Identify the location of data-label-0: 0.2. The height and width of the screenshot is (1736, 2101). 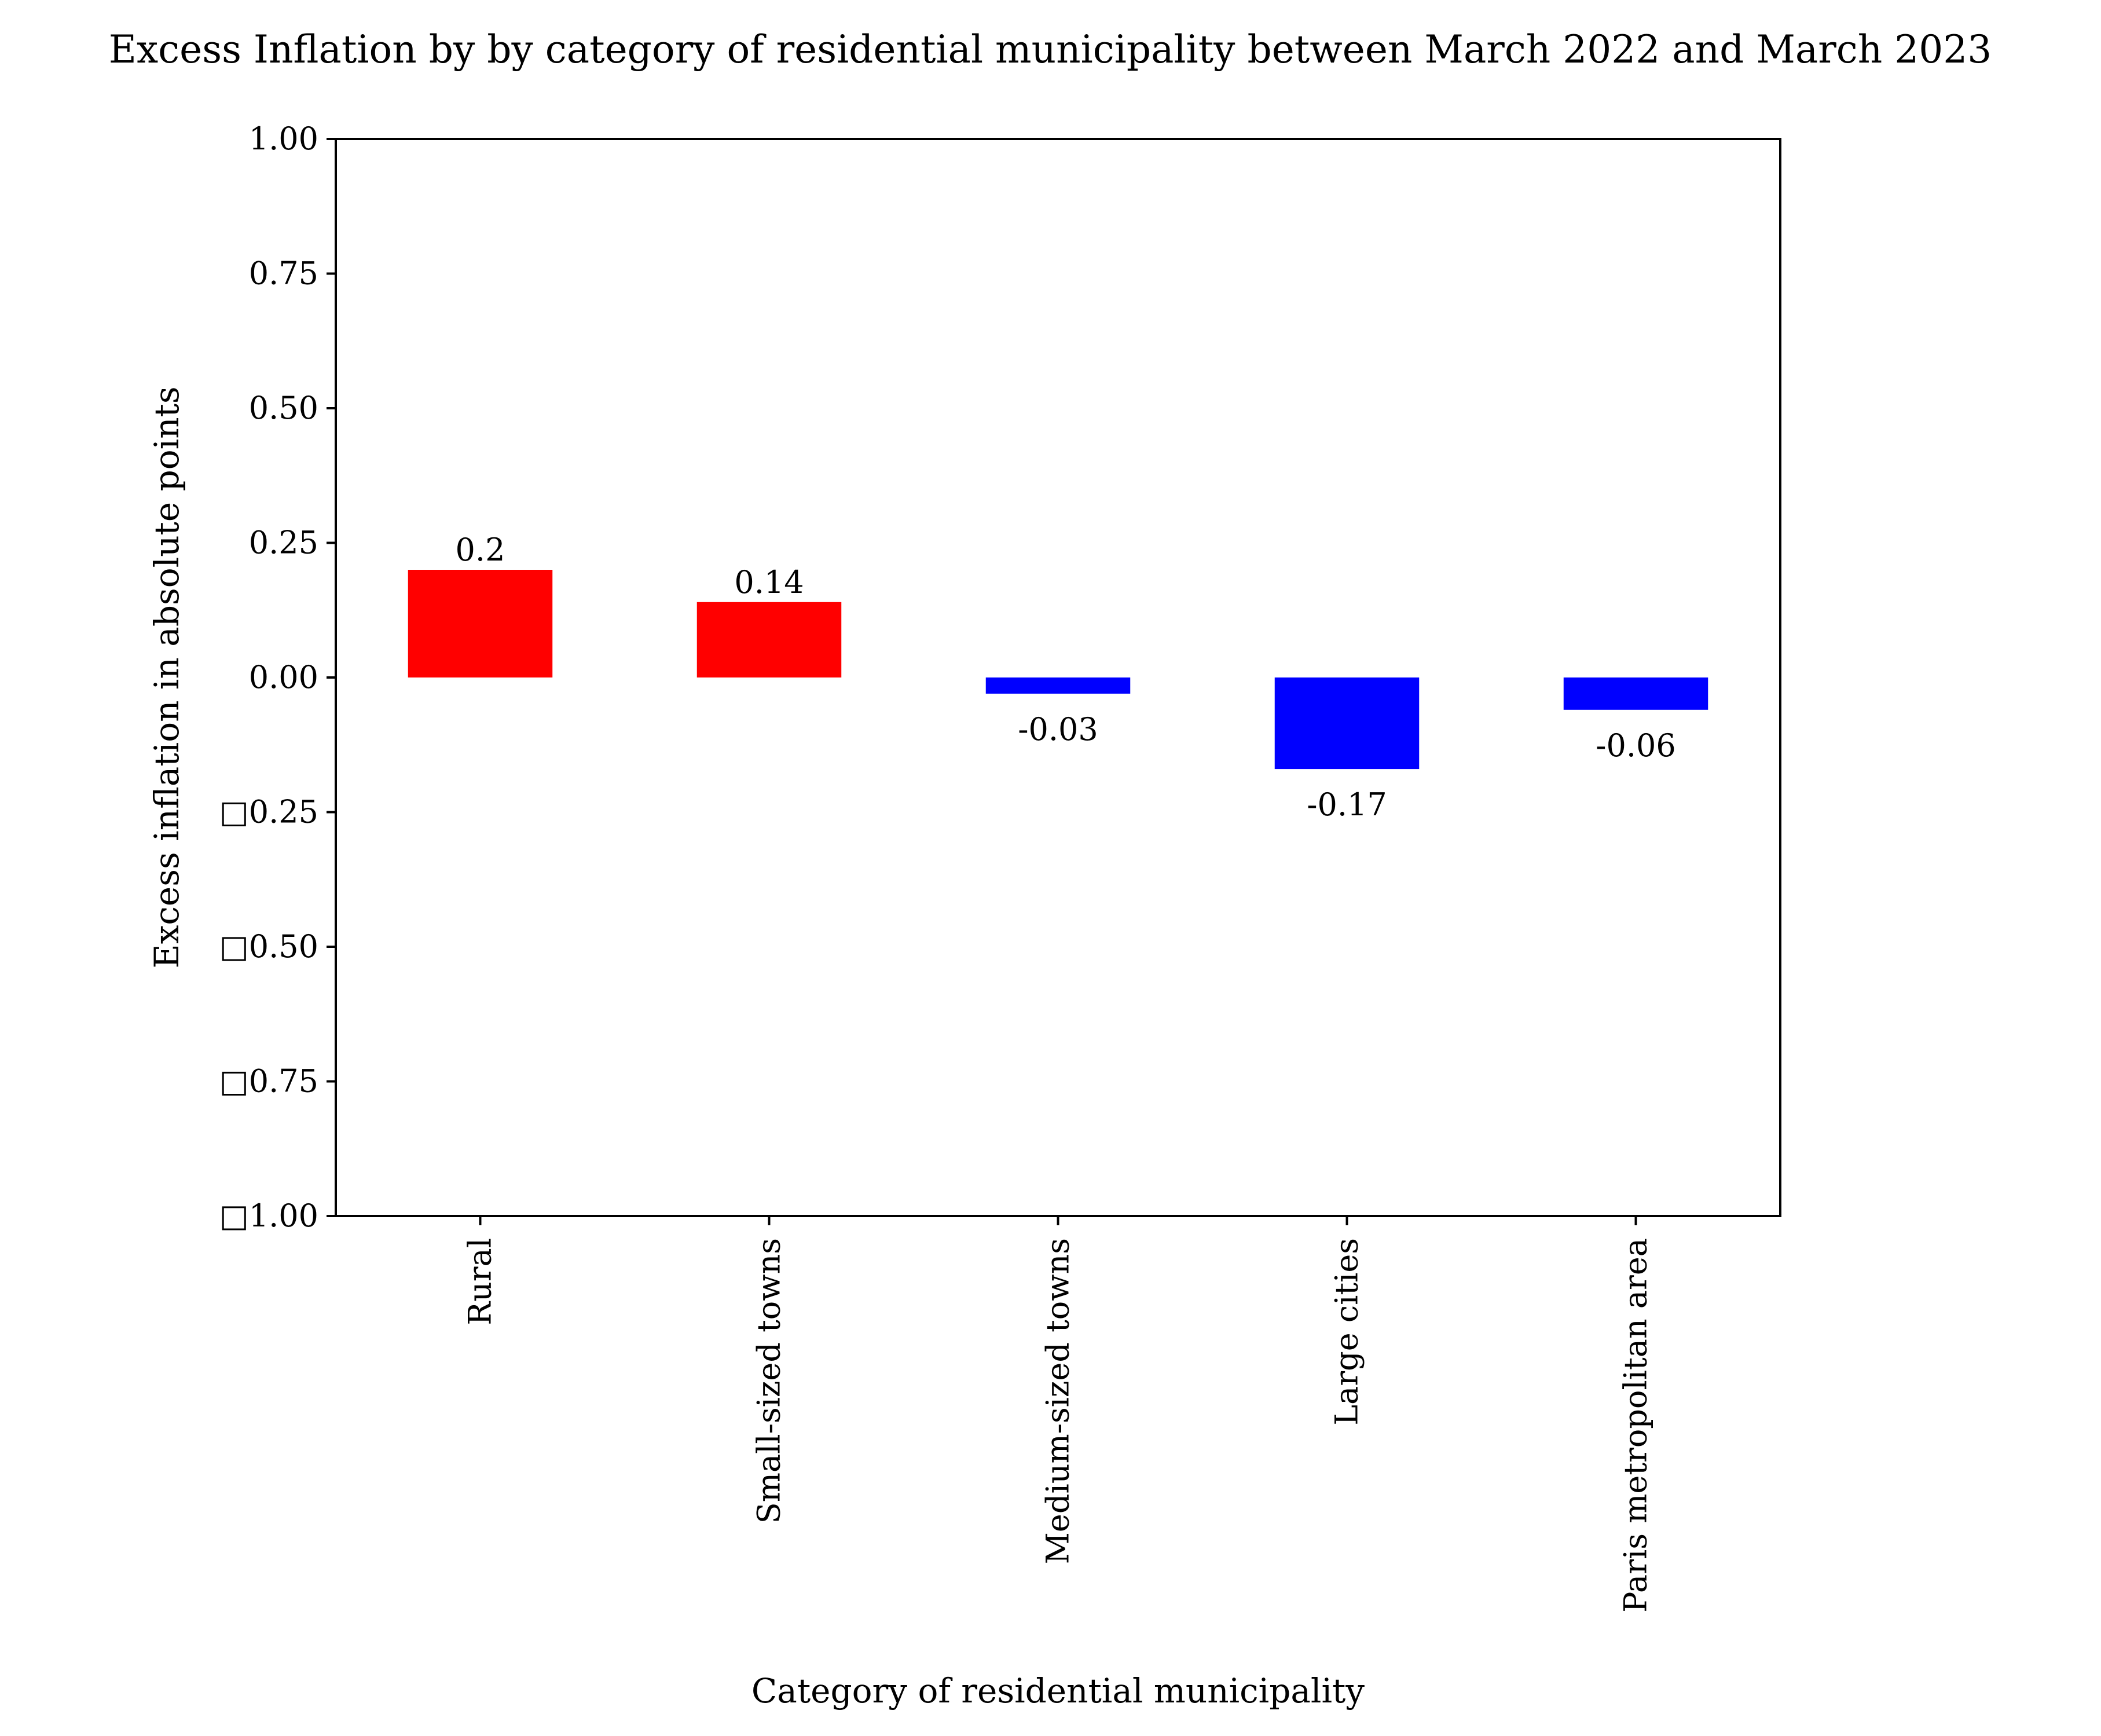
(481, 550).